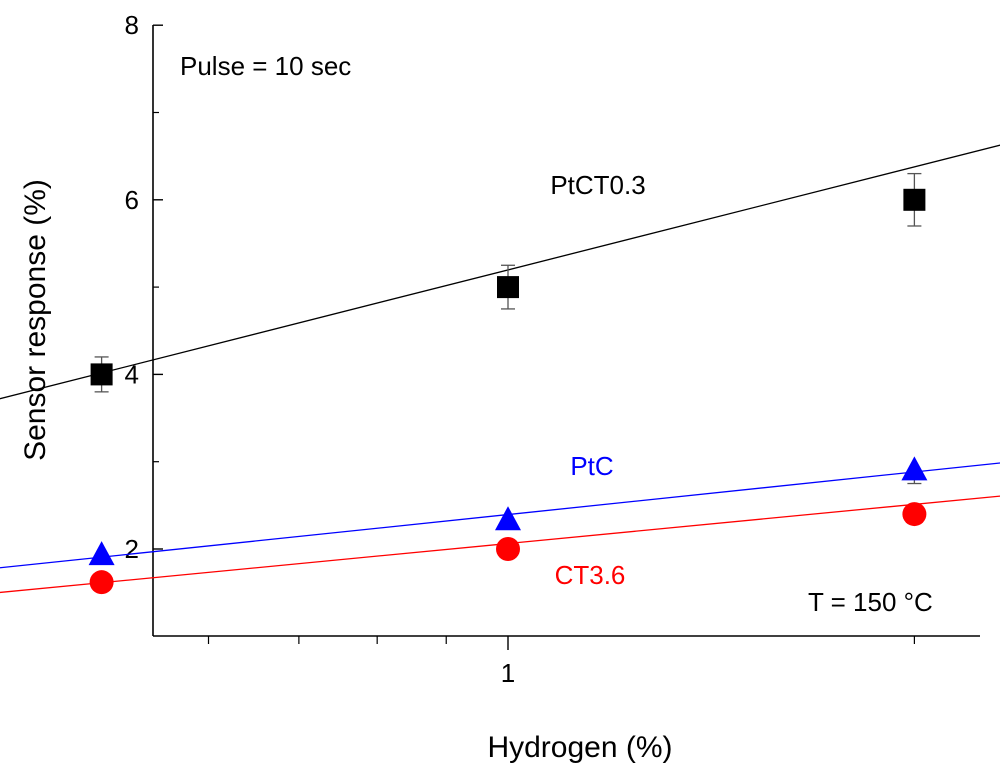 The image size is (1000, 770). What do you see at coordinates (35, 320) in the screenshot?
I see `y-axis-label: Sensor response (%)` at bounding box center [35, 320].